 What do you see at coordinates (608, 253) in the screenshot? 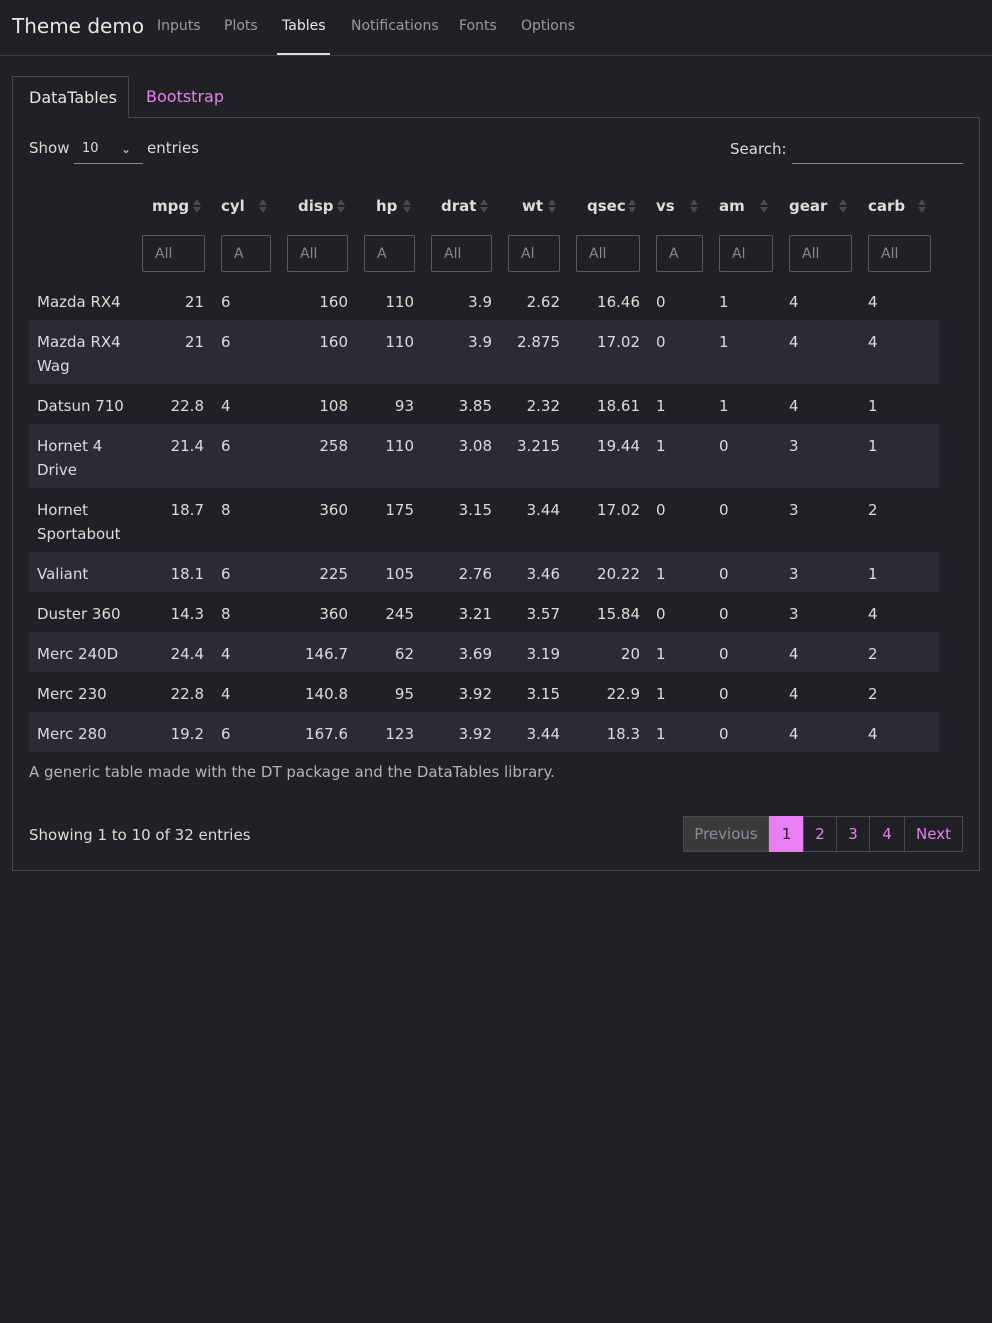
I see `filter-input-qsec` at bounding box center [608, 253].